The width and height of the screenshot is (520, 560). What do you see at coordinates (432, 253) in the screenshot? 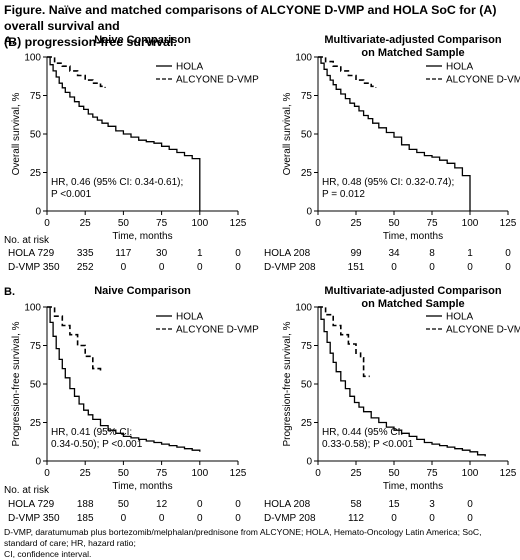
I see `risk-count: 8` at bounding box center [432, 253].